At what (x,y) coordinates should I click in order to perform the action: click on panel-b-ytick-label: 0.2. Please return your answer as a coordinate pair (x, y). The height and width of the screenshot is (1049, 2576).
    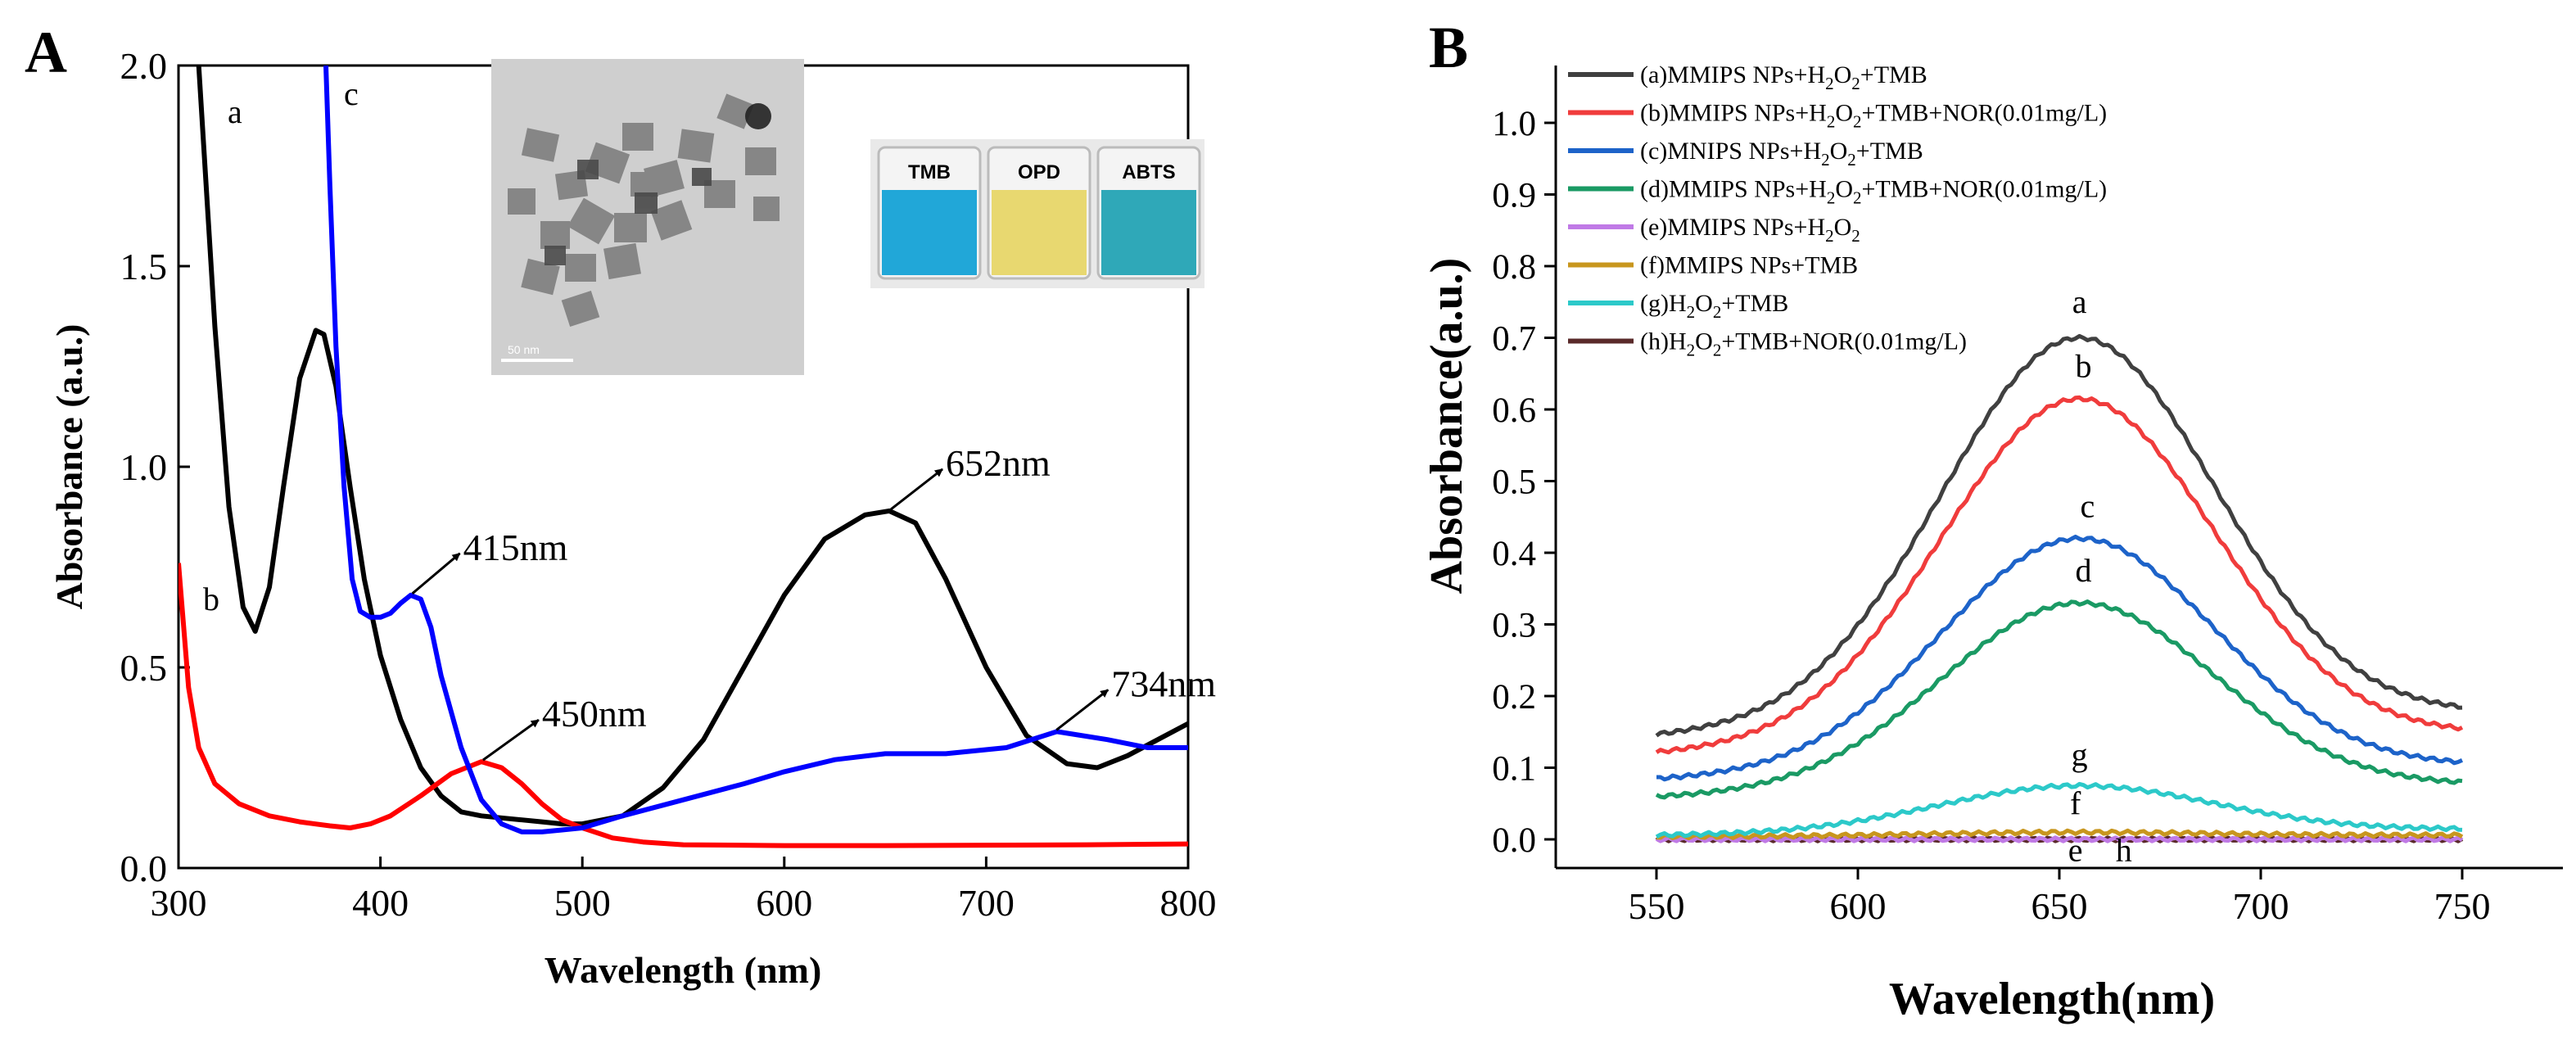
    Looking at the image, I should click on (1514, 698).